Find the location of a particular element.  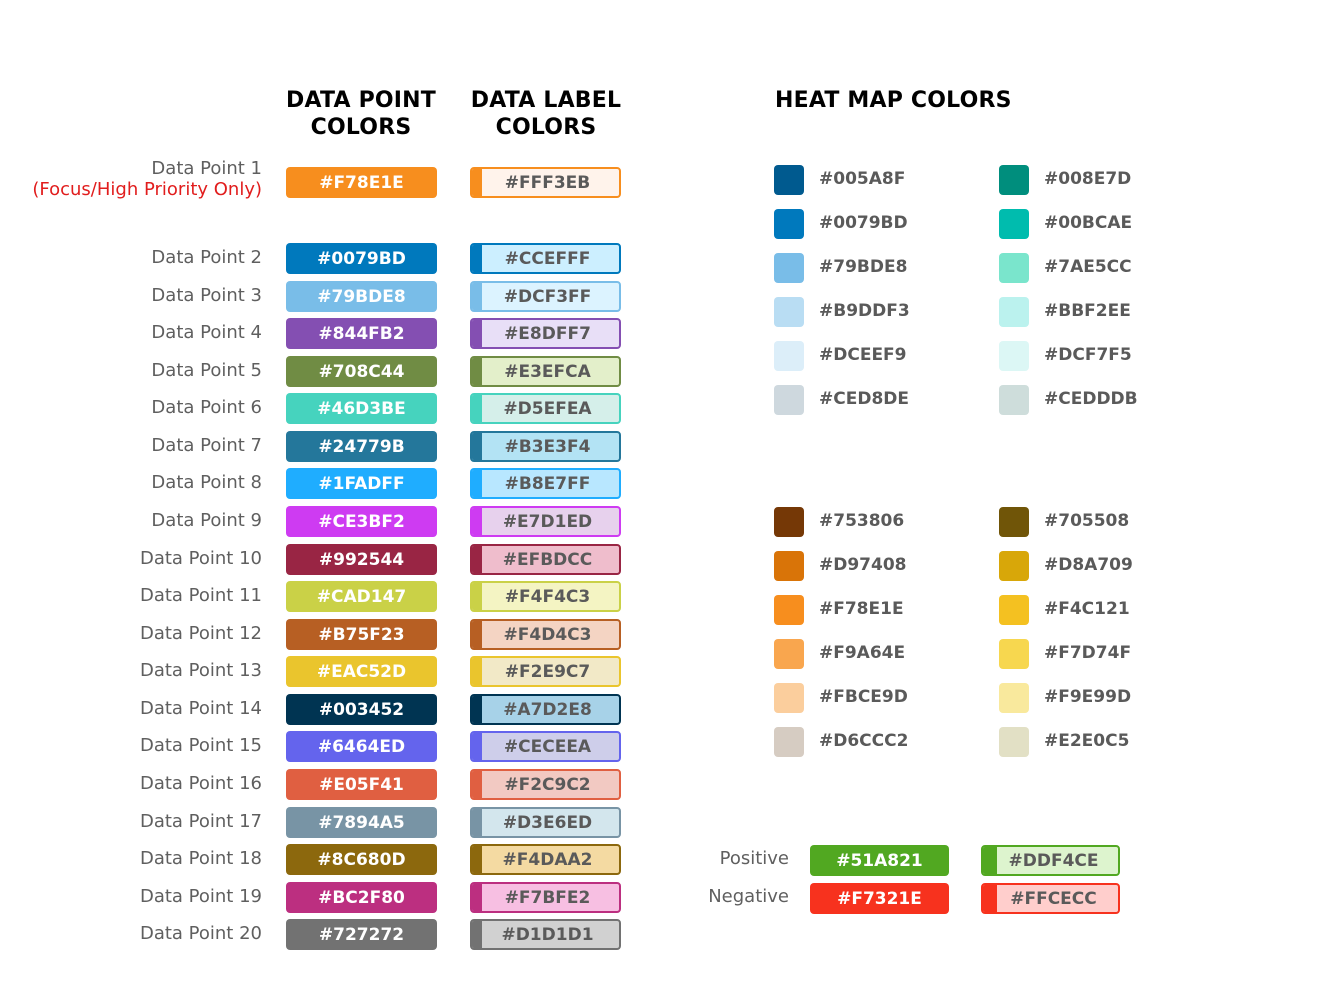

data-point-hex: #8C680D is located at coordinates (361, 859).